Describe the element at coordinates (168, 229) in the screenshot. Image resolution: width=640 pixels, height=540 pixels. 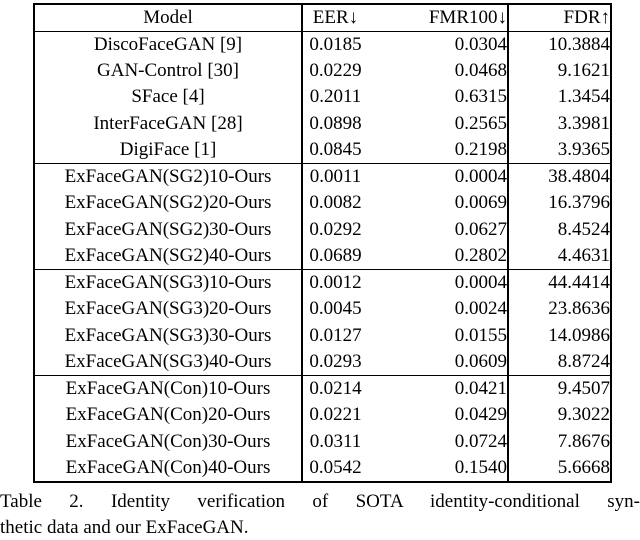
I see `model-cell: ExFaceGAN(SG2)30-Ours` at that location.